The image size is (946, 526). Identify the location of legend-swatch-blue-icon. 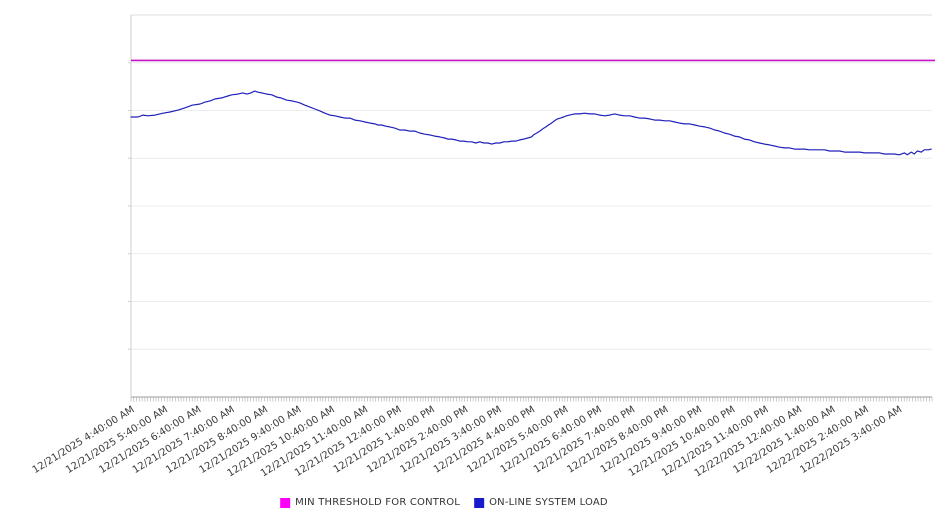
(479, 502).